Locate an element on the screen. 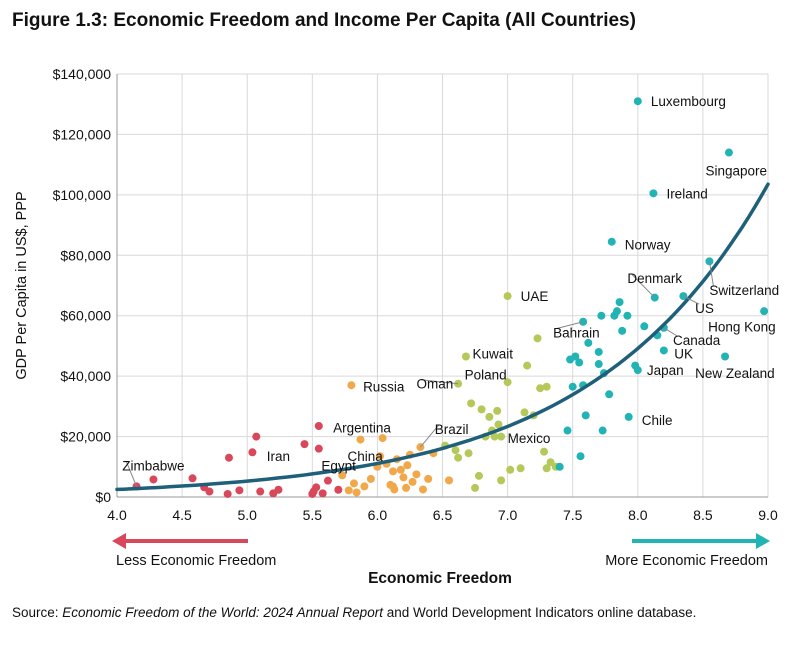 The width and height of the screenshot is (796, 646). y-axis-title: GDP Per Capita in US$, PPP is located at coordinates (22, 285).